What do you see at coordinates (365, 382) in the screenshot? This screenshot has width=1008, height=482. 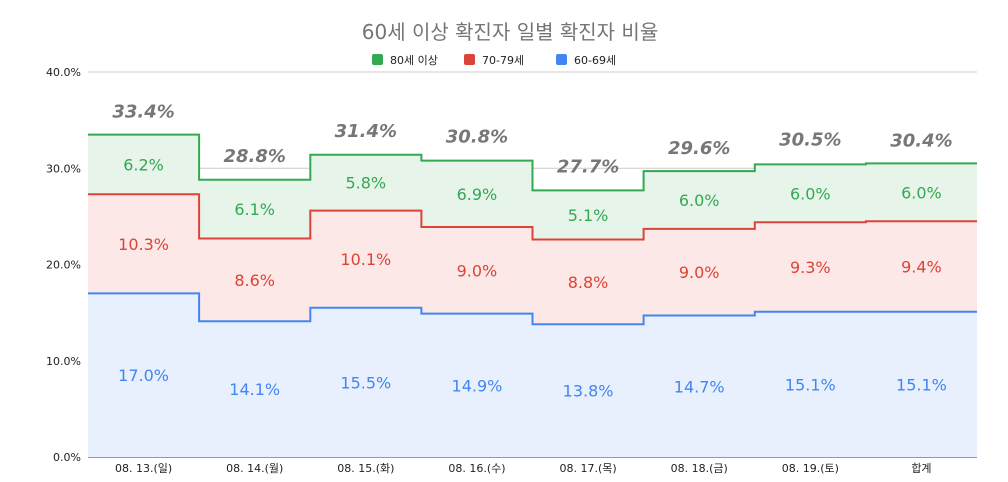 I see `data-label: 15.5%` at bounding box center [365, 382].